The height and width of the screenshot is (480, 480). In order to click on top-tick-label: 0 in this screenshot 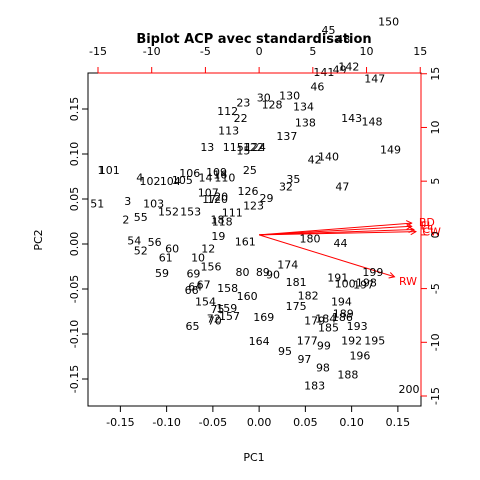, I will do `click(259, 51)`.